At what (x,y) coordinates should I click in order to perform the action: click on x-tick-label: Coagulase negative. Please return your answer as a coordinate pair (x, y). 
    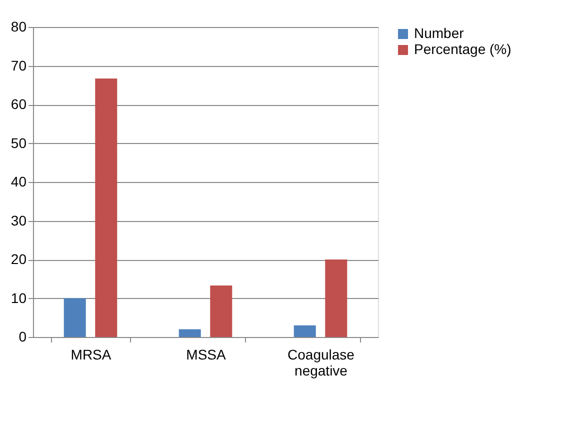
    Looking at the image, I should click on (321, 362).